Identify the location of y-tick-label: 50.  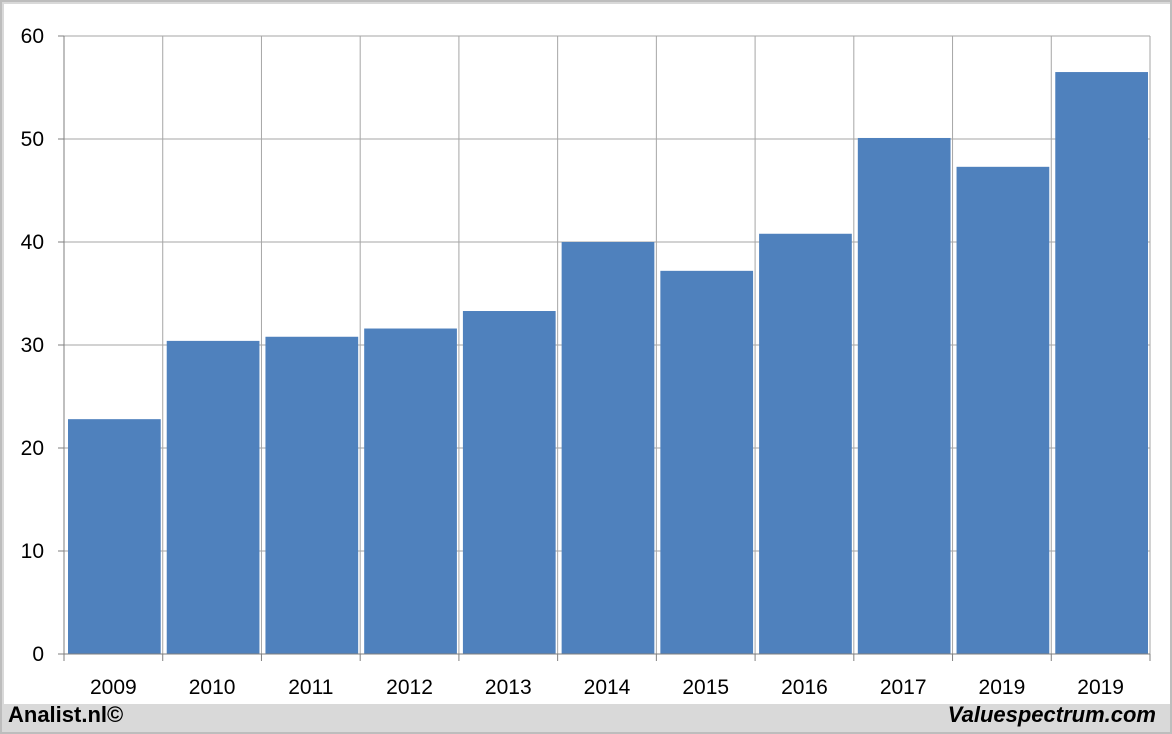
(32, 139).